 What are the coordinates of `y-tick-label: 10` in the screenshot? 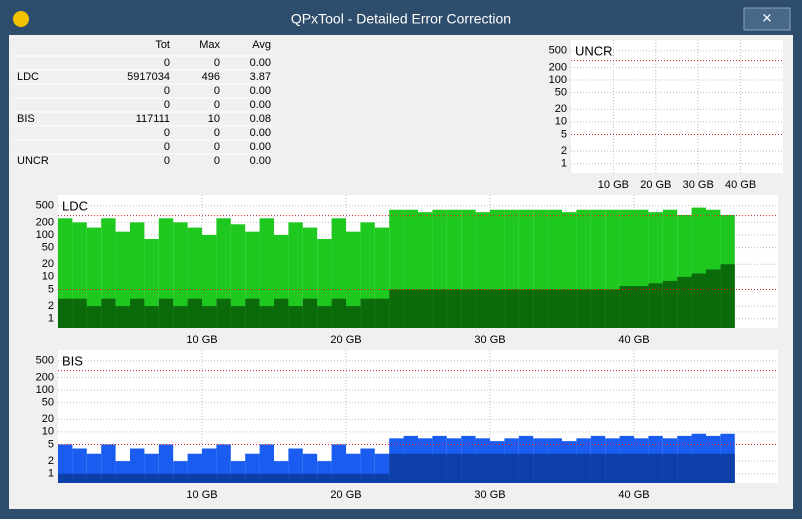 It's located at (48, 277).